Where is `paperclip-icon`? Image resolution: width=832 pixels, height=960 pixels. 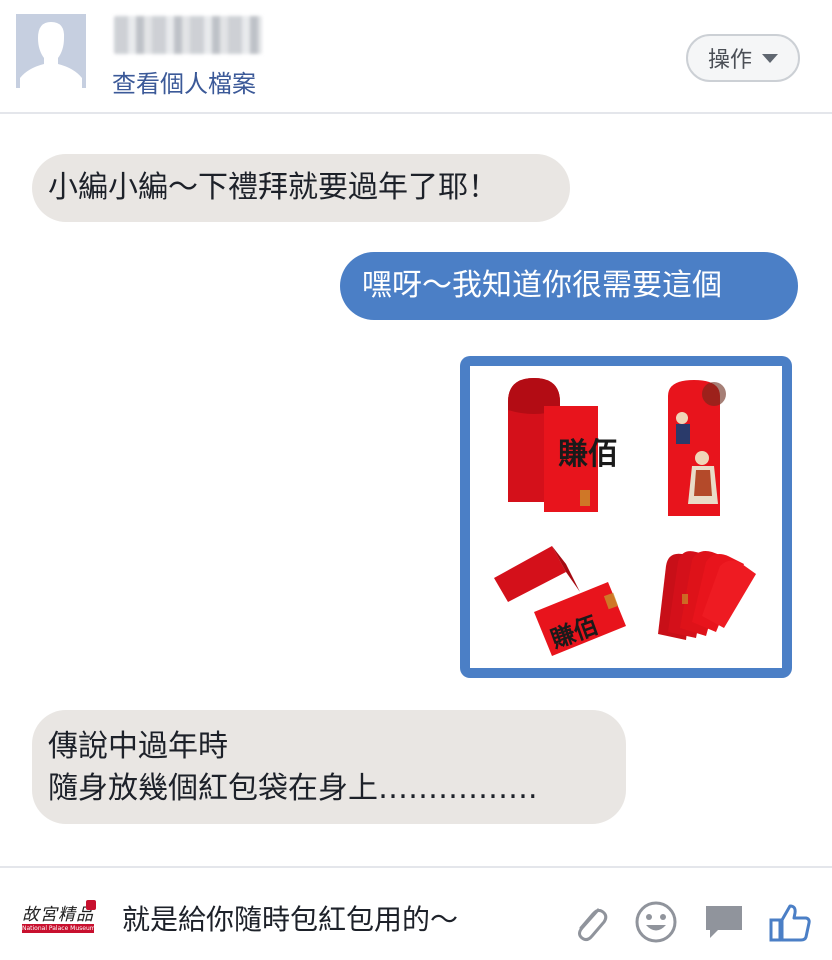 paperclip-icon is located at coordinates (590, 922).